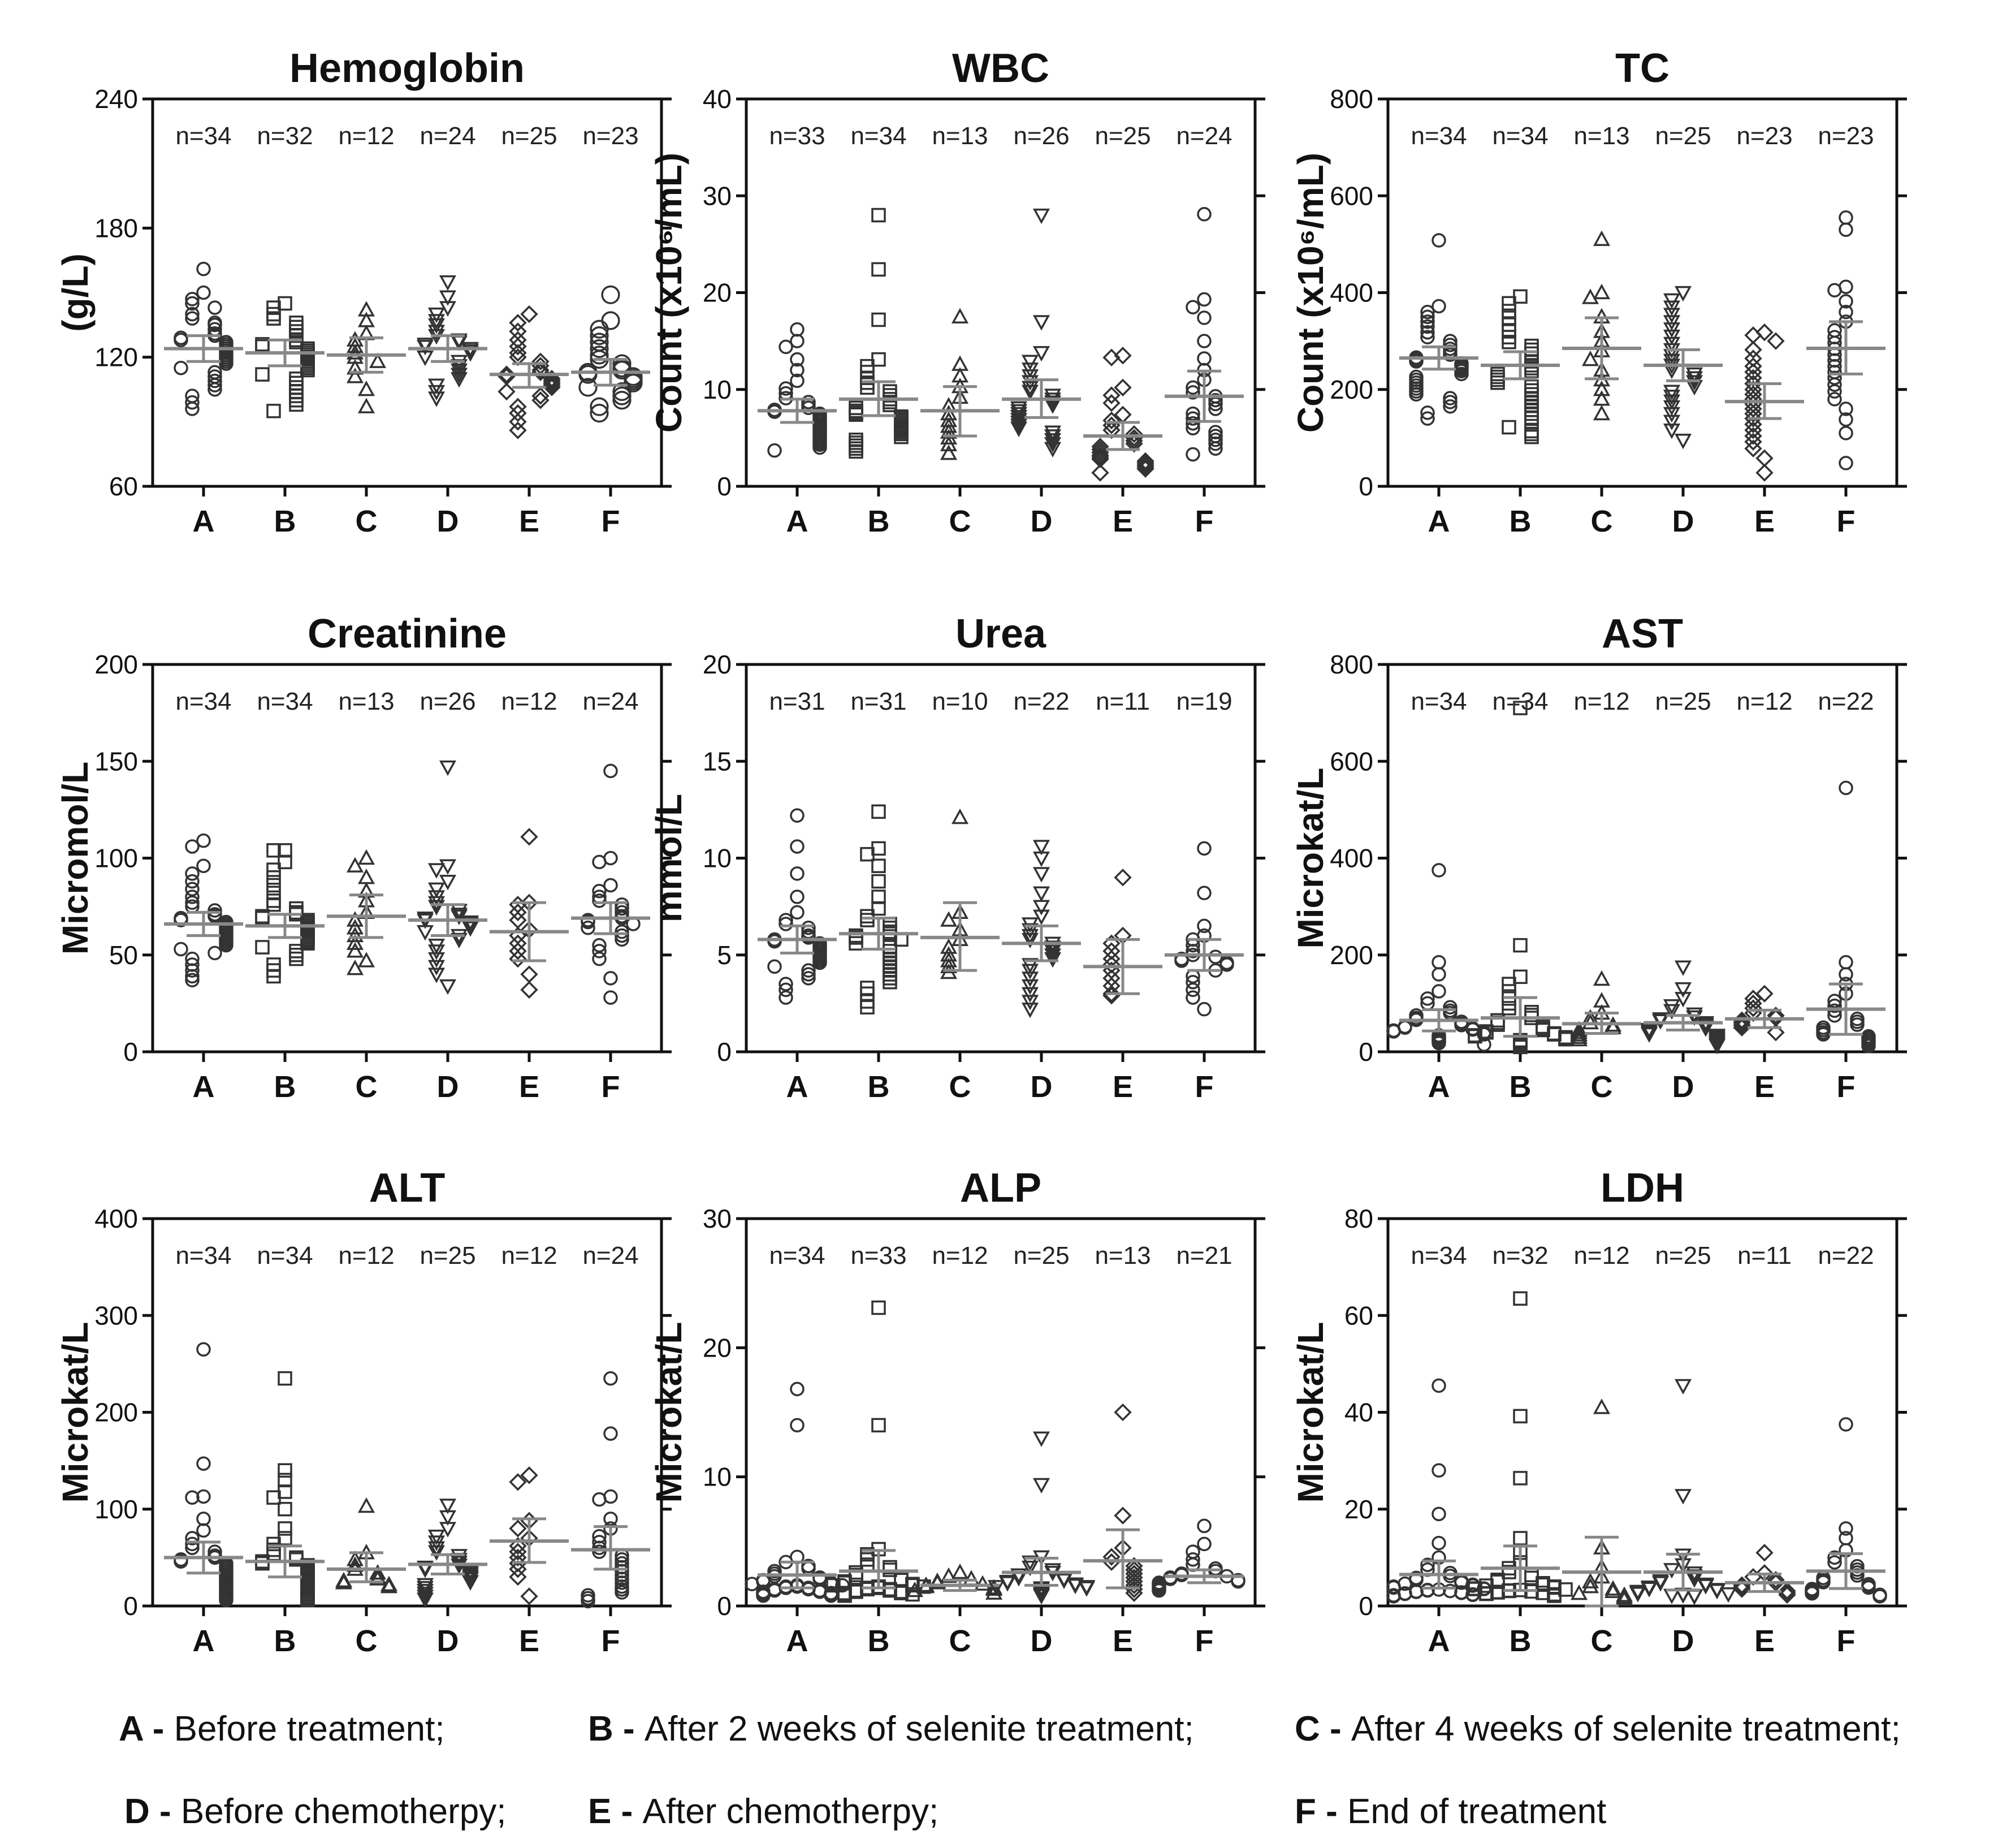 This screenshot has height=1848, width=2011. I want to click on chart-7-ytick-label-1: 100, so click(116, 1509).